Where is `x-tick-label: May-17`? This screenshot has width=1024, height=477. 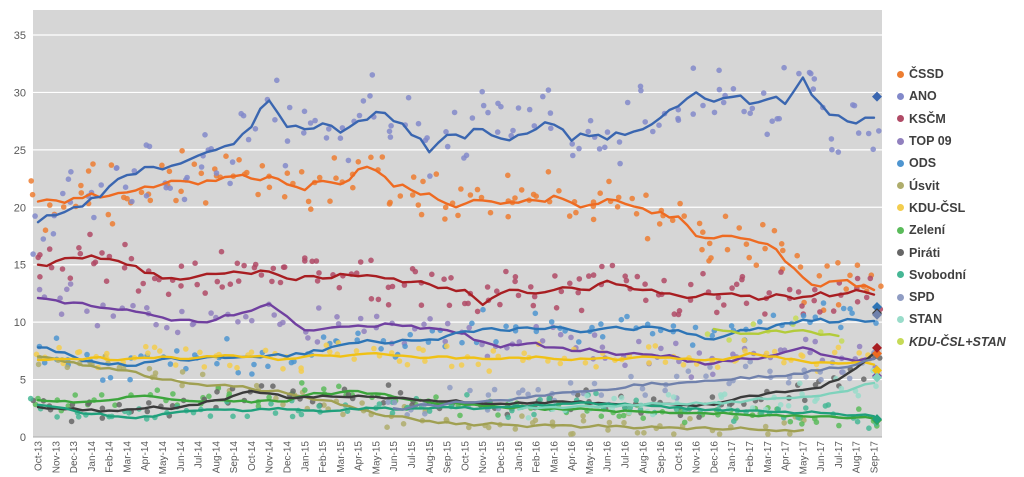
x-tick-label: May-17 is located at coordinates (803, 458).